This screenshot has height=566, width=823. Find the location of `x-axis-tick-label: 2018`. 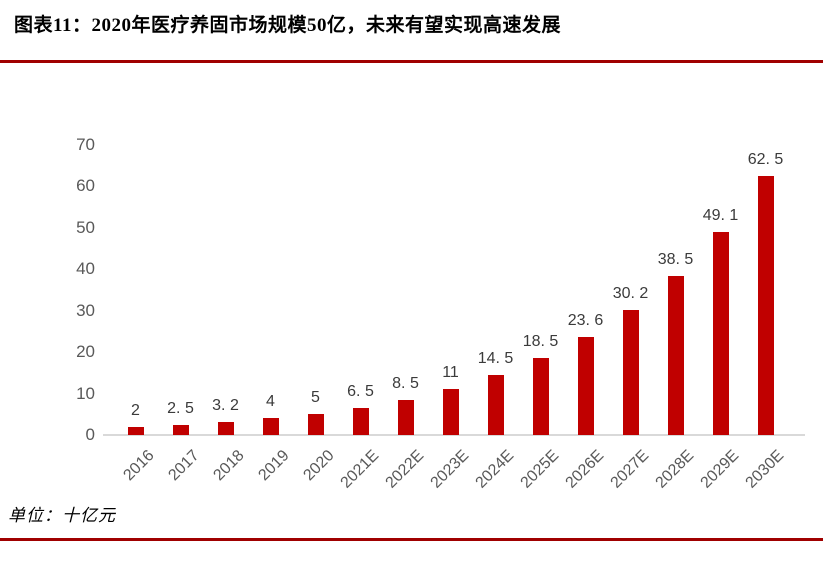

x-axis-tick-label: 2018 is located at coordinates (229, 466).